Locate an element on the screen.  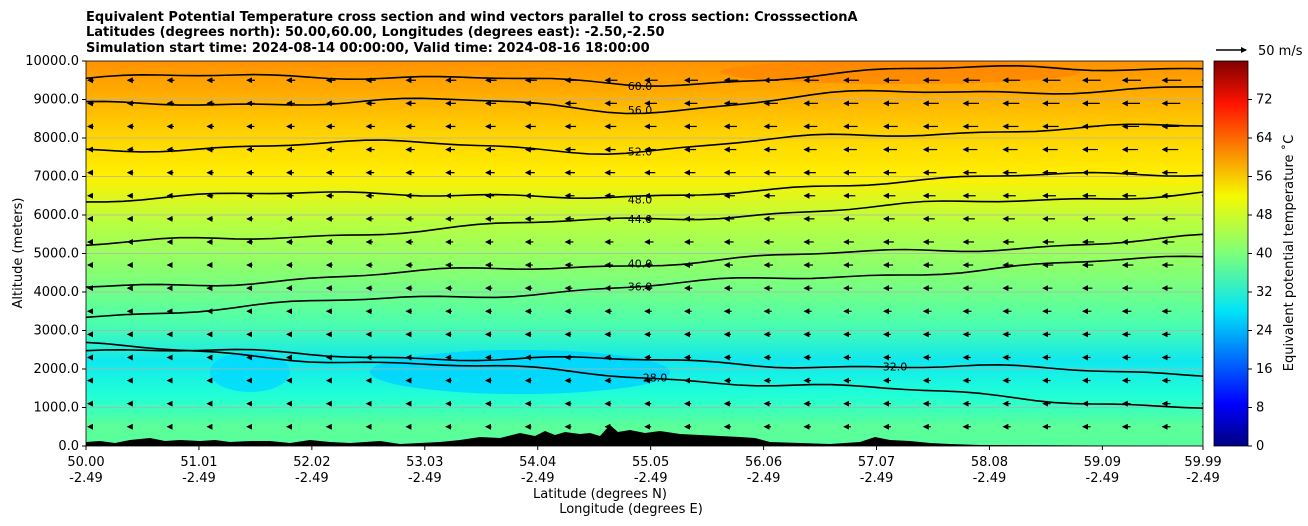
x-tick-label-lat: 54.04 is located at coordinates (537, 462).